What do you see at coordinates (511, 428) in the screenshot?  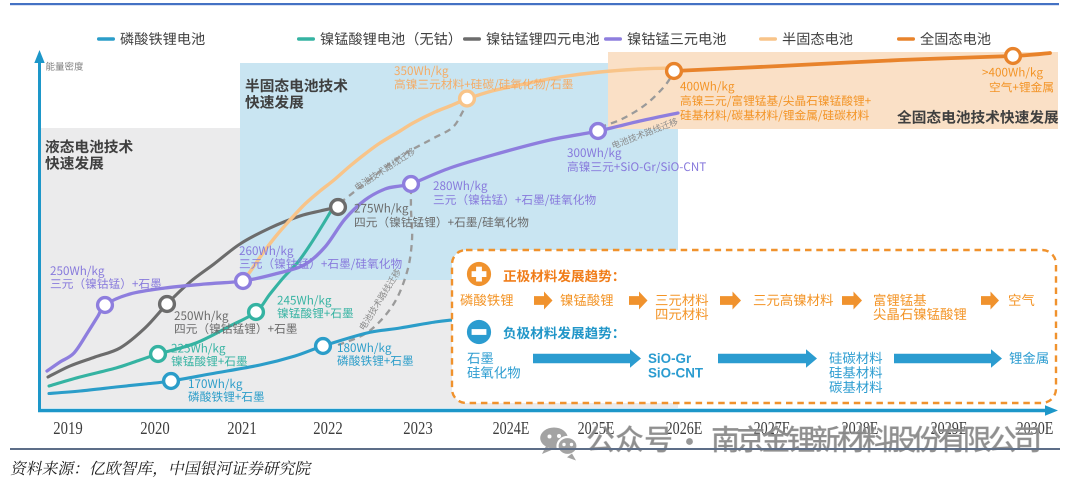 I see `svg-text: 2024E` at bounding box center [511, 428].